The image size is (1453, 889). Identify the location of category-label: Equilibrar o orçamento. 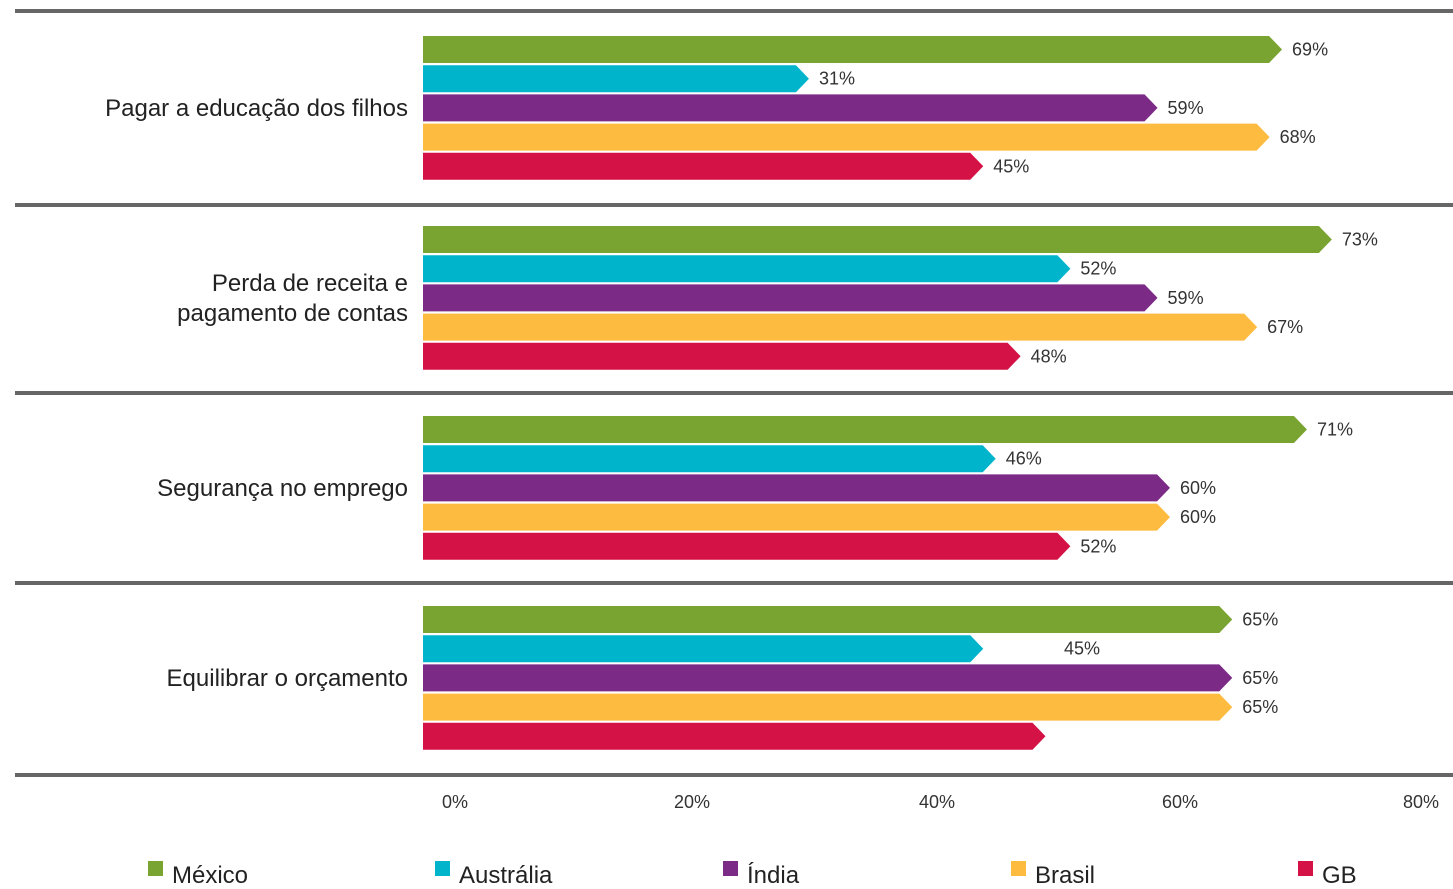
(287, 678).